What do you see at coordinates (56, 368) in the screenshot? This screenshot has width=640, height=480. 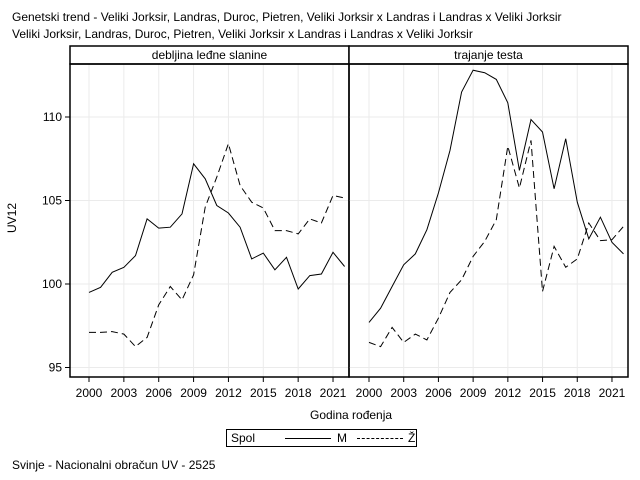 I see `y-tick-label: 95` at bounding box center [56, 368].